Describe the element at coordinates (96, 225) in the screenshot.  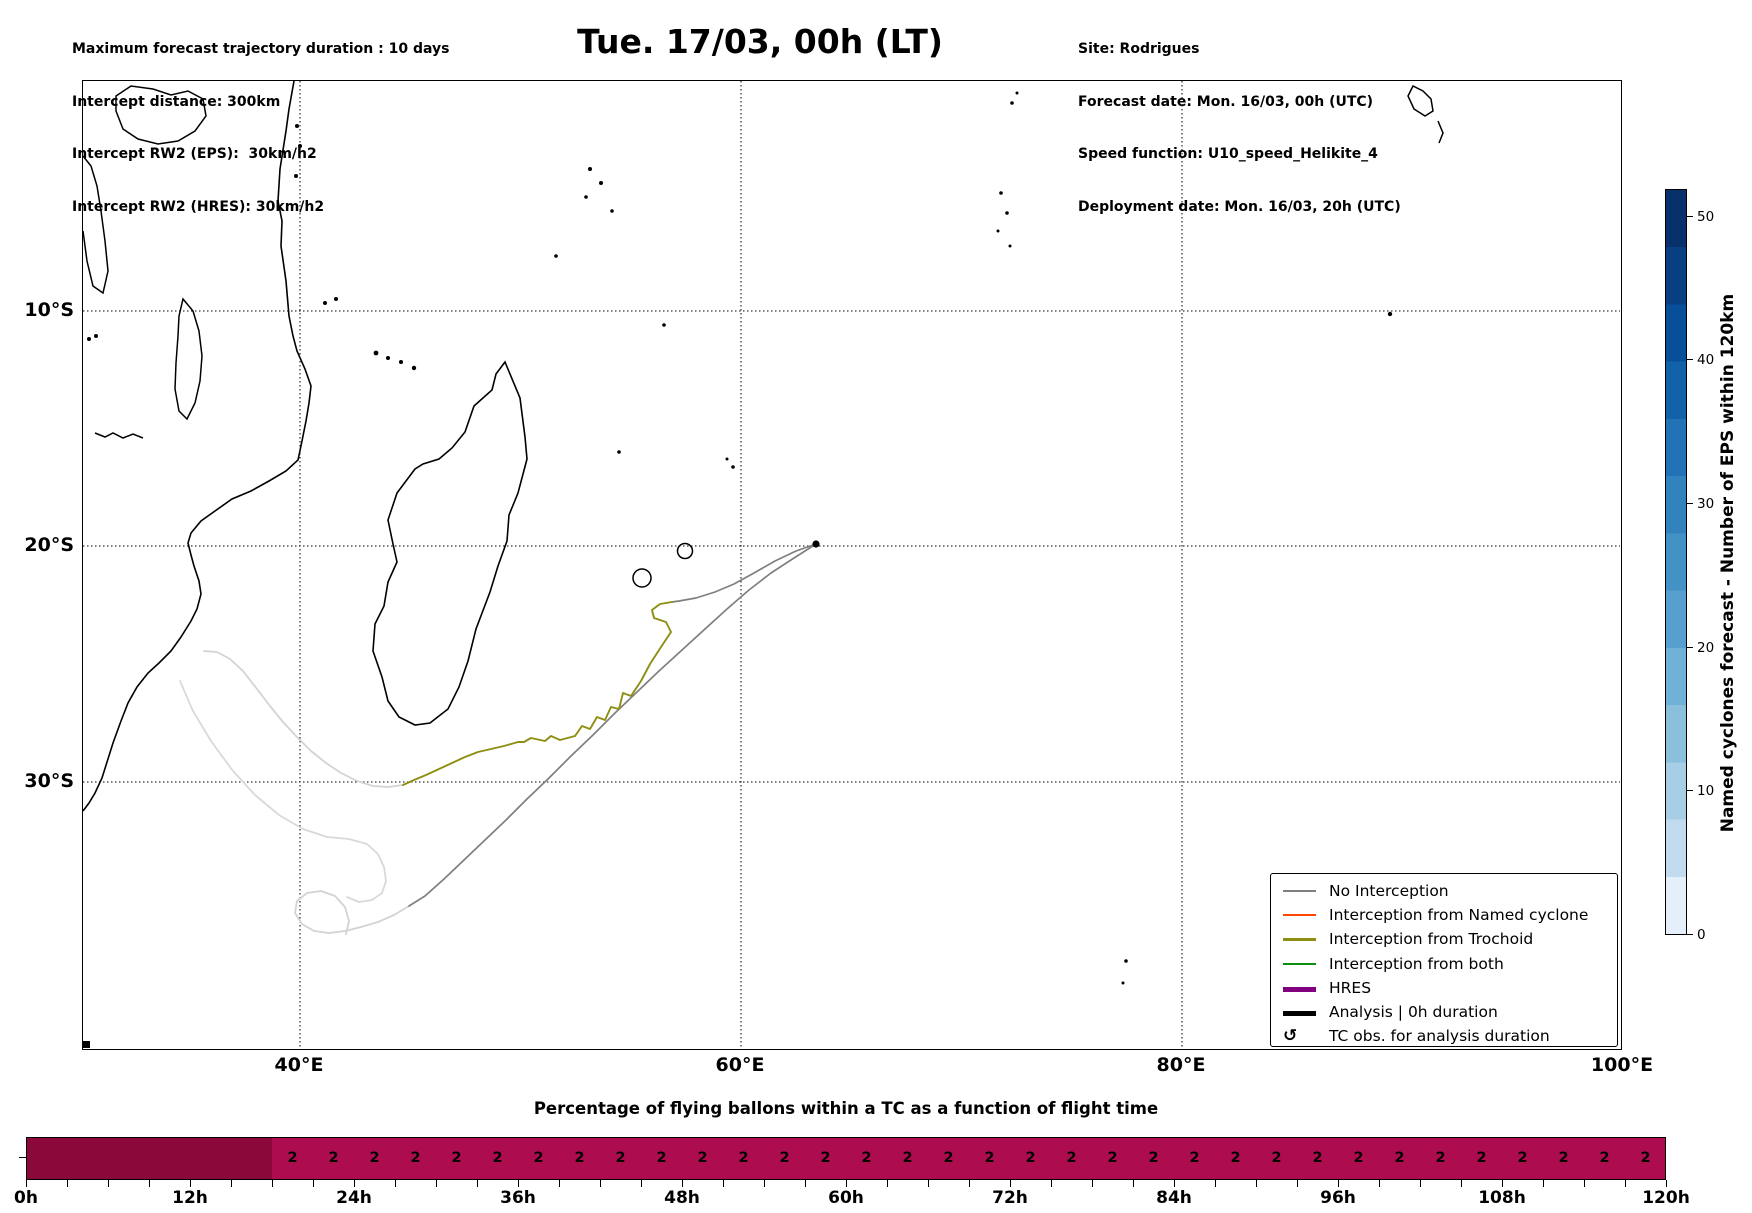
I see `lake-tanganyika` at that location.